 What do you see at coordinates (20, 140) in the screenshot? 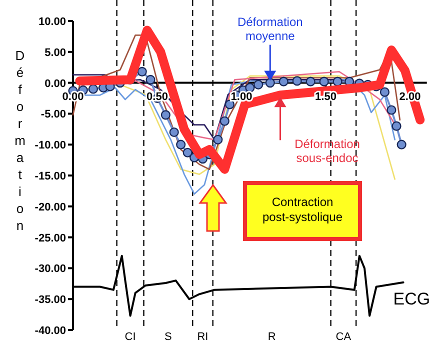
I see `text: Déformation` at bounding box center [20, 140].